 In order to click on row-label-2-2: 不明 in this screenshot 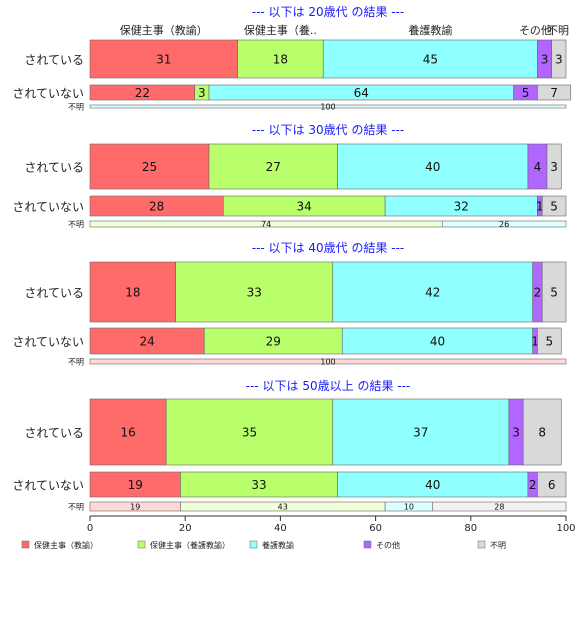, I will do `click(76, 362)`.